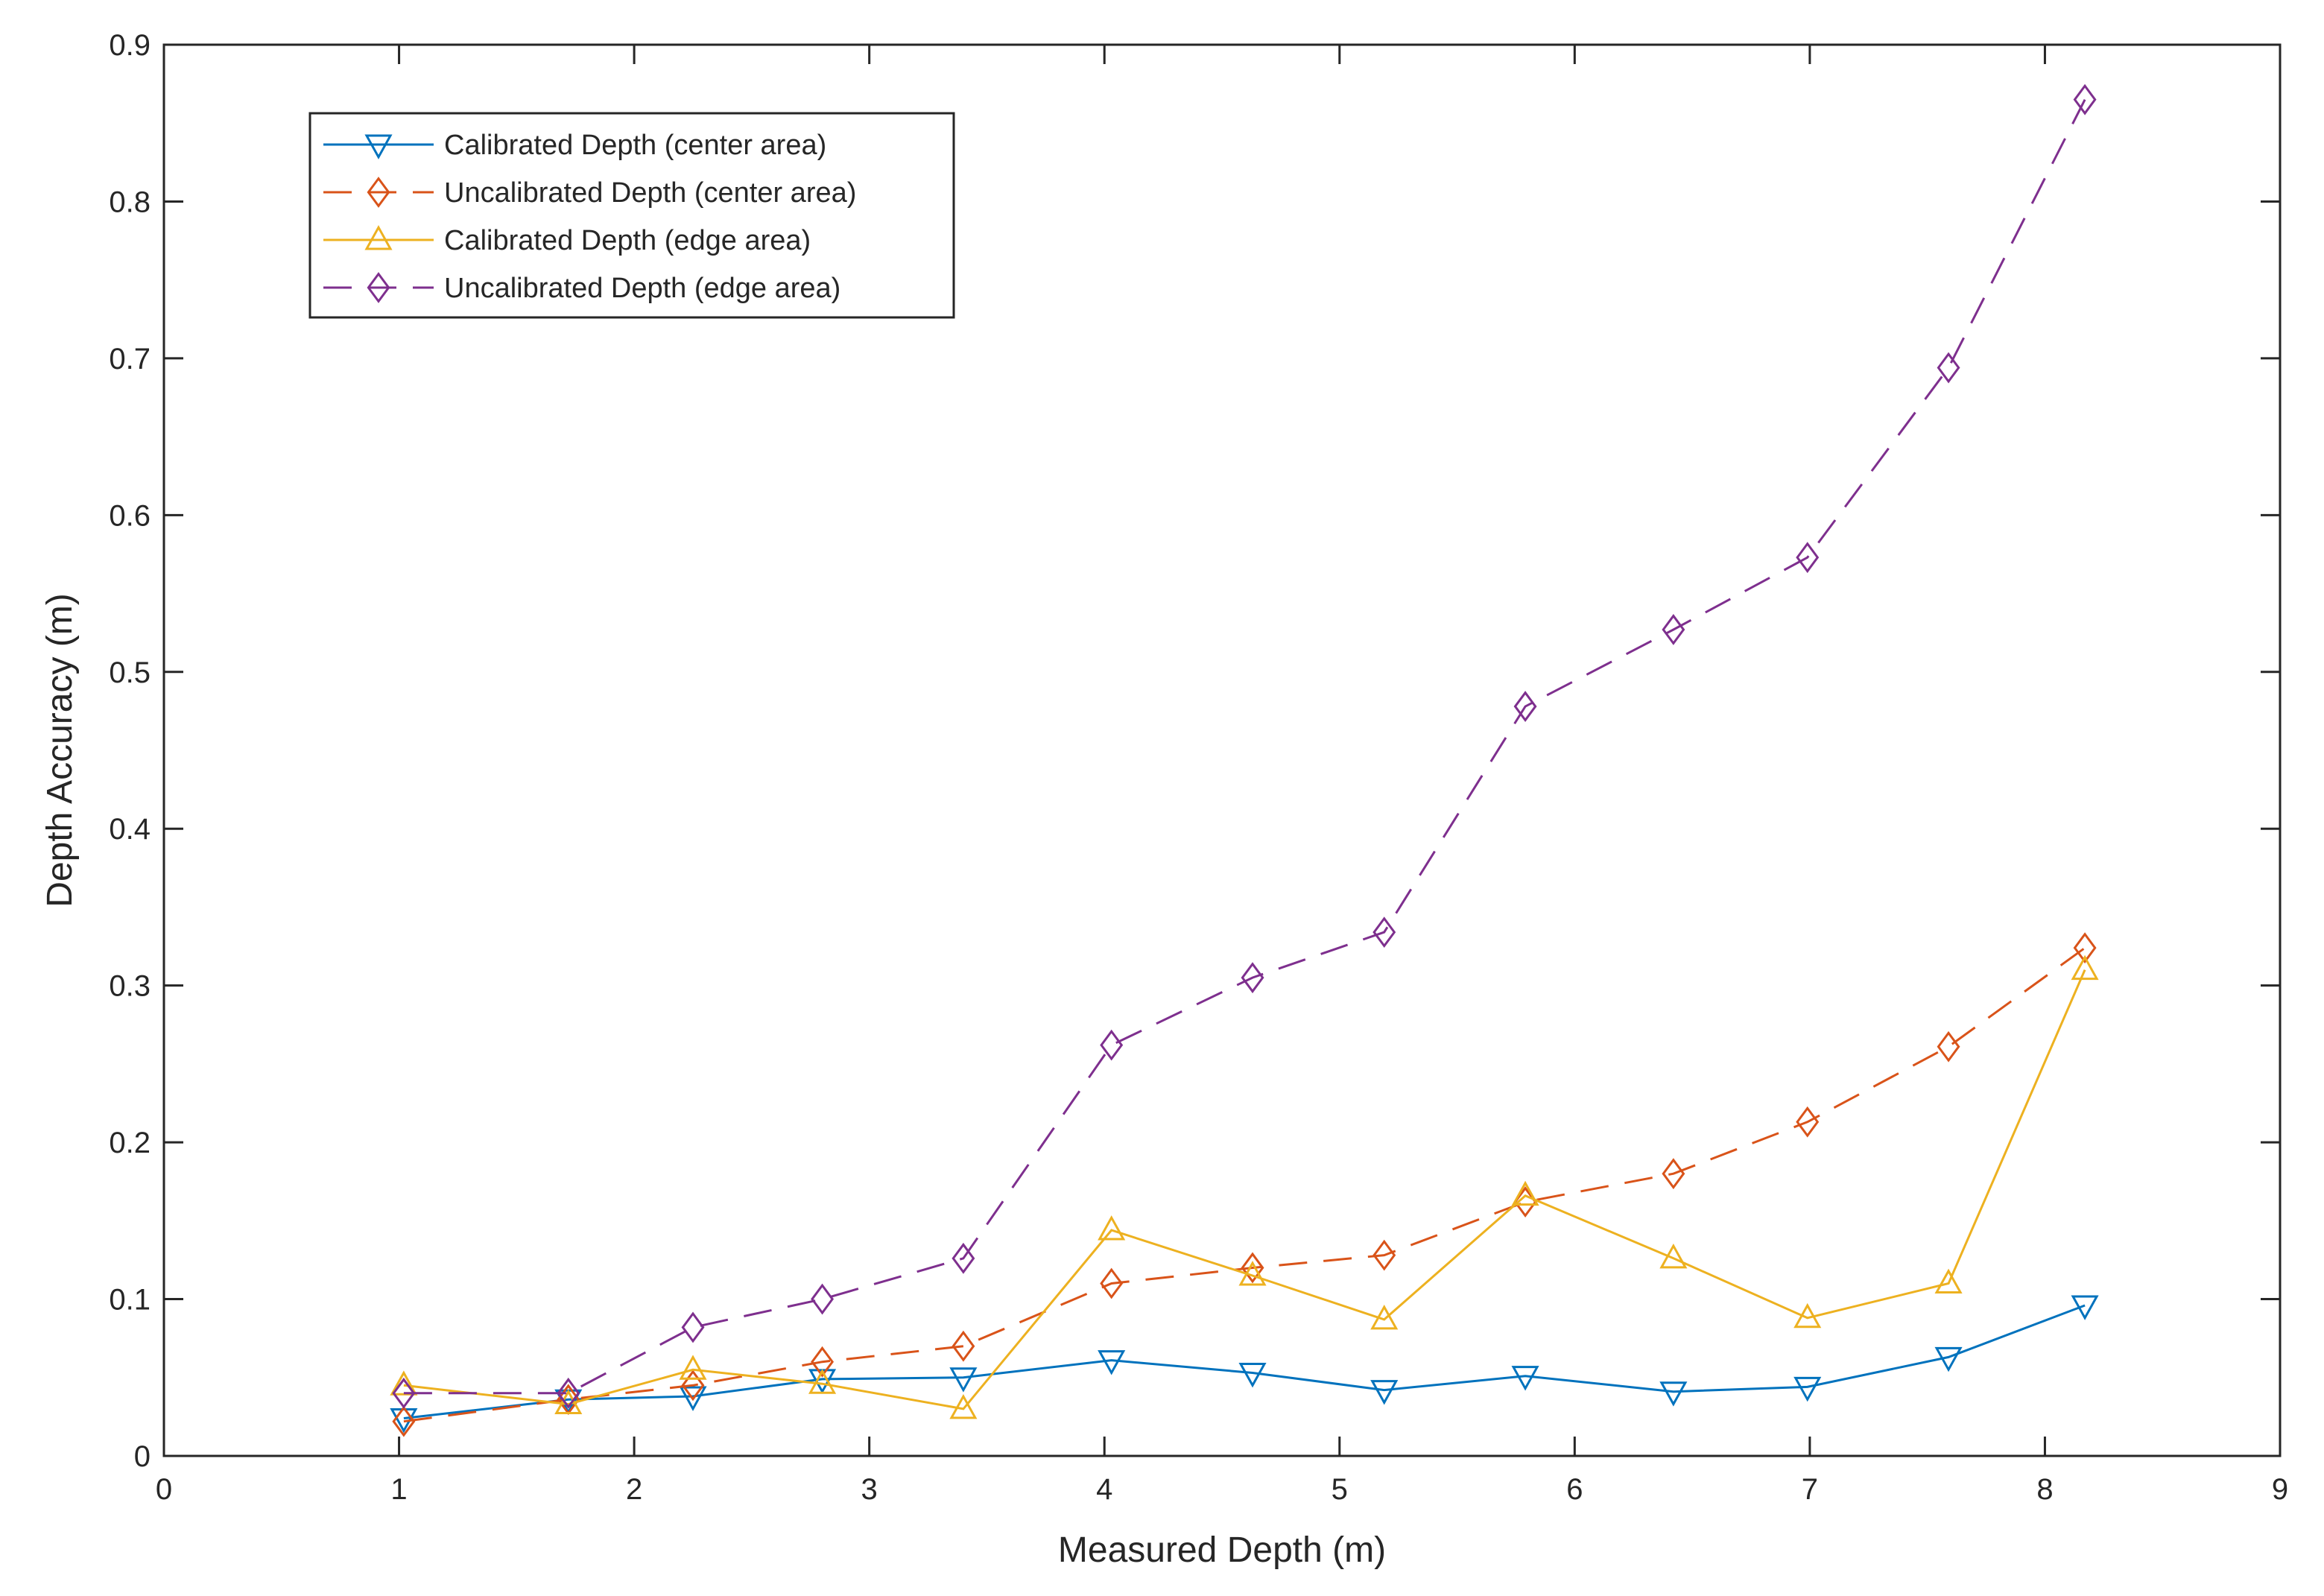 This screenshot has height=1596, width=2324. I want to click on x-tick-label: 4, so click(1104, 1489).